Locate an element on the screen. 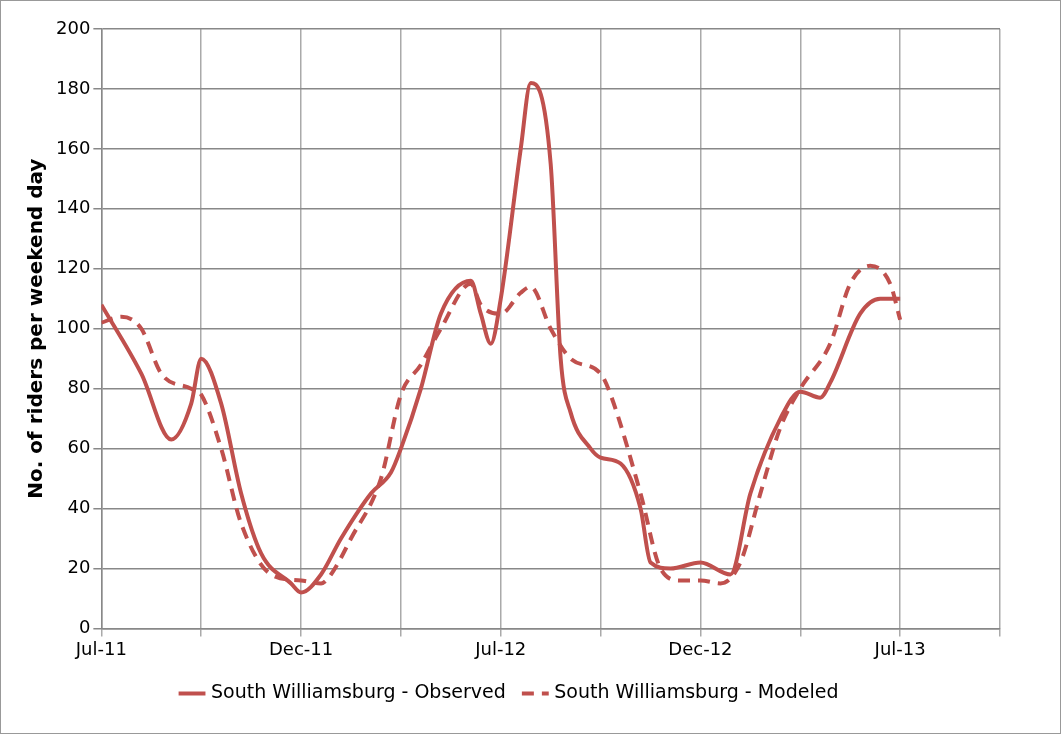 Image resolution: width=1061 pixels, height=734 pixels. y-tick-label: 20 is located at coordinates (79, 567).